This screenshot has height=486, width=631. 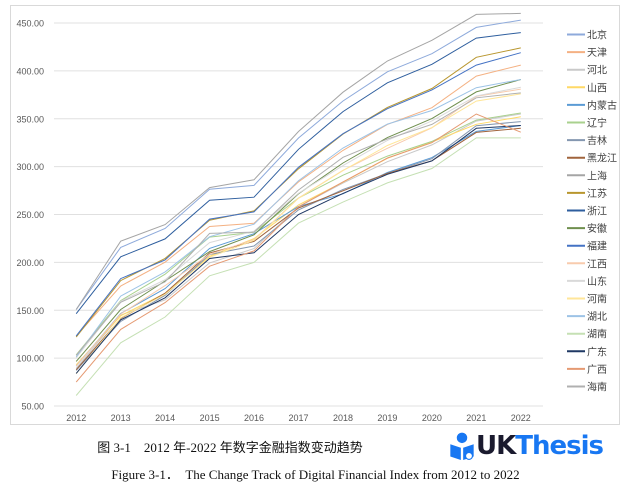 I want to click on figure-caption-chinese: 图 3-1 2012 年-2022 年数字金融指数变动趋势, so click(x=230, y=447).